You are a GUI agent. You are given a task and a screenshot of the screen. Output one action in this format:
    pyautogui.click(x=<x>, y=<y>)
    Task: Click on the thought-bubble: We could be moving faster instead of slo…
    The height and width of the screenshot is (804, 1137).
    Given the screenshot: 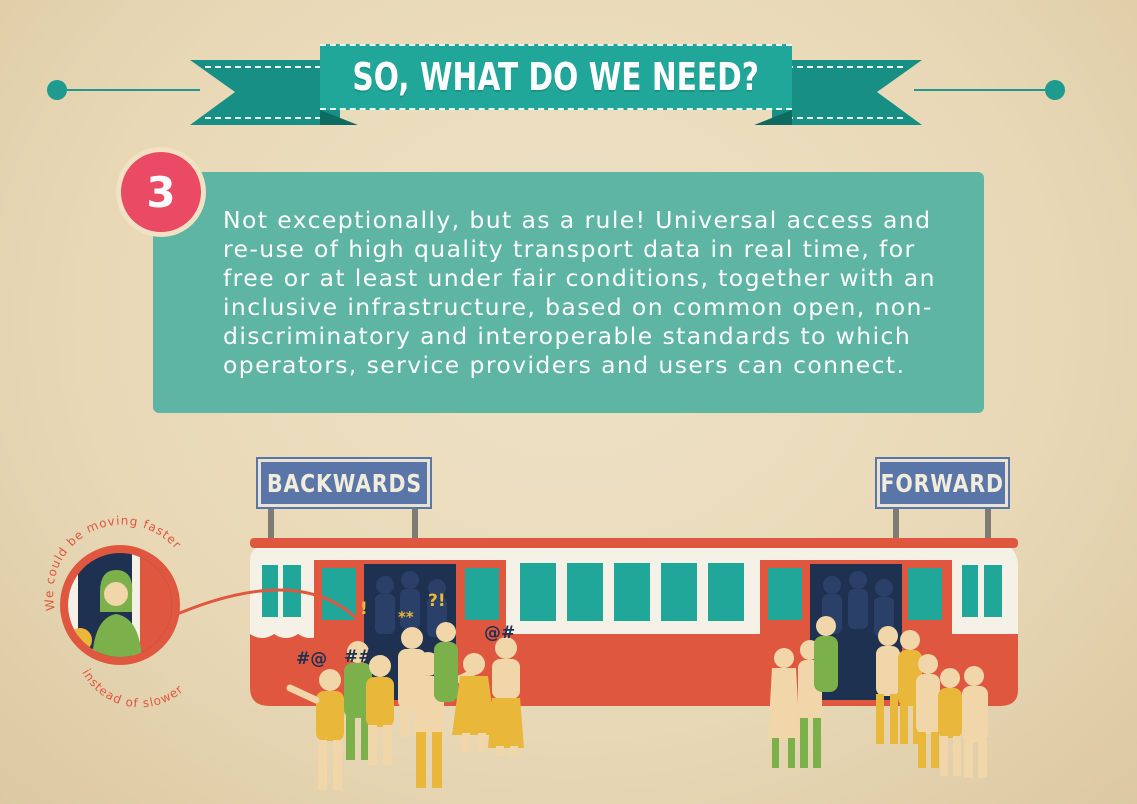 What is the action you would take?
    pyautogui.click(x=114, y=612)
    